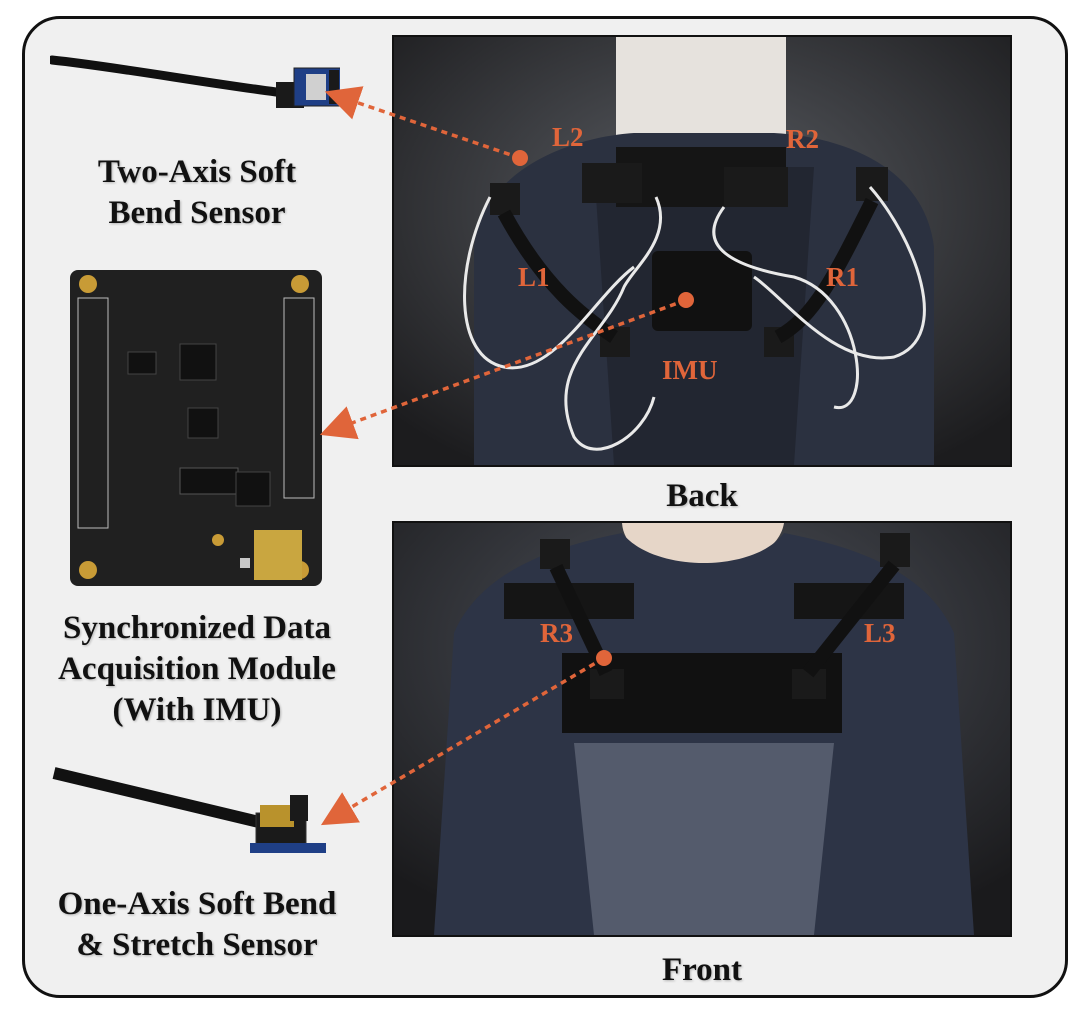  Describe the element at coordinates (197, 192) in the screenshot. I see `two-axis-sensor-caption: Two-Axis Soft Bend Sensor` at that location.